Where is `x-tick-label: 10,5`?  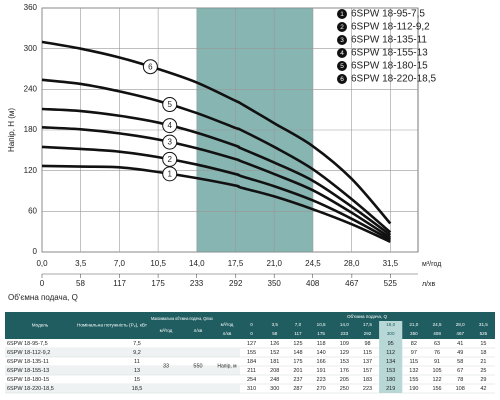 x-tick-label: 10,5 is located at coordinates (158, 263).